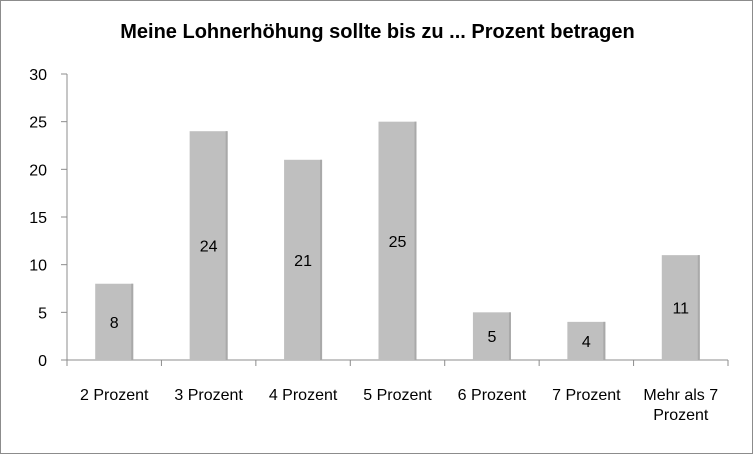  What do you see at coordinates (38, 170) in the screenshot?
I see `y-tick-label: 20` at bounding box center [38, 170].